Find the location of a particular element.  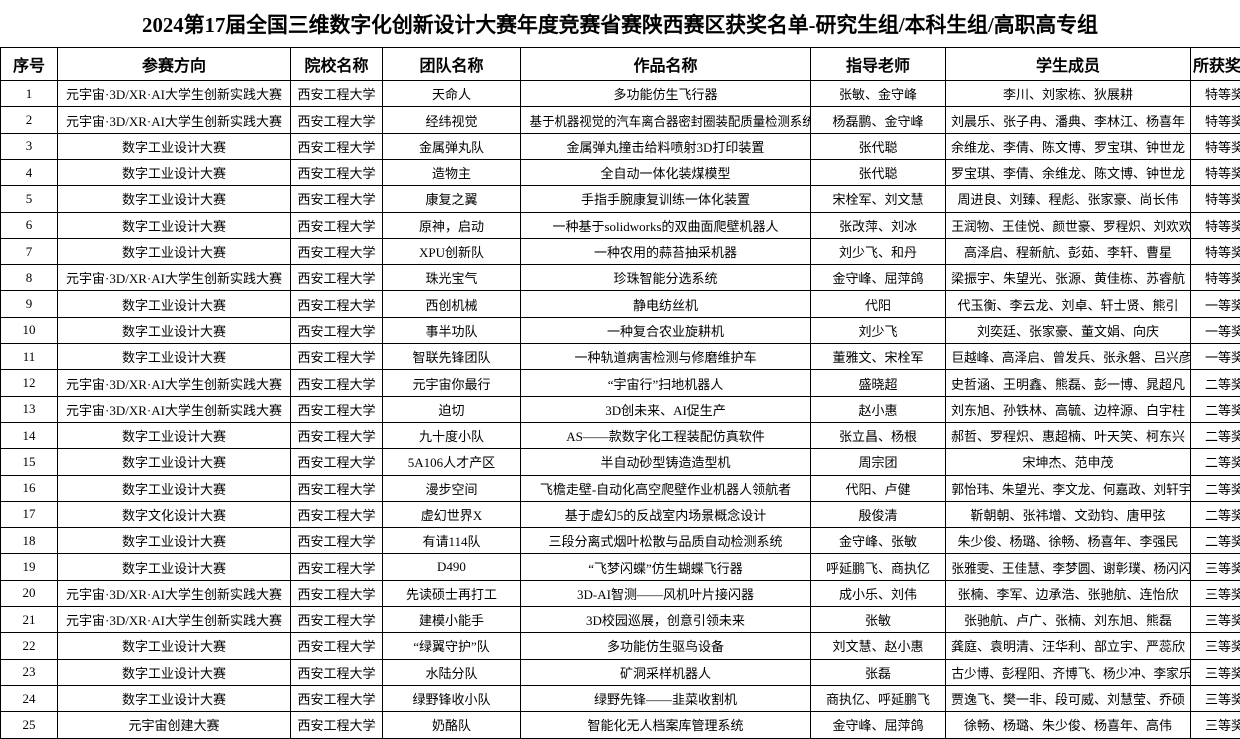

cell-team-text: 元宇宙你最行 is located at coordinates (451, 383).